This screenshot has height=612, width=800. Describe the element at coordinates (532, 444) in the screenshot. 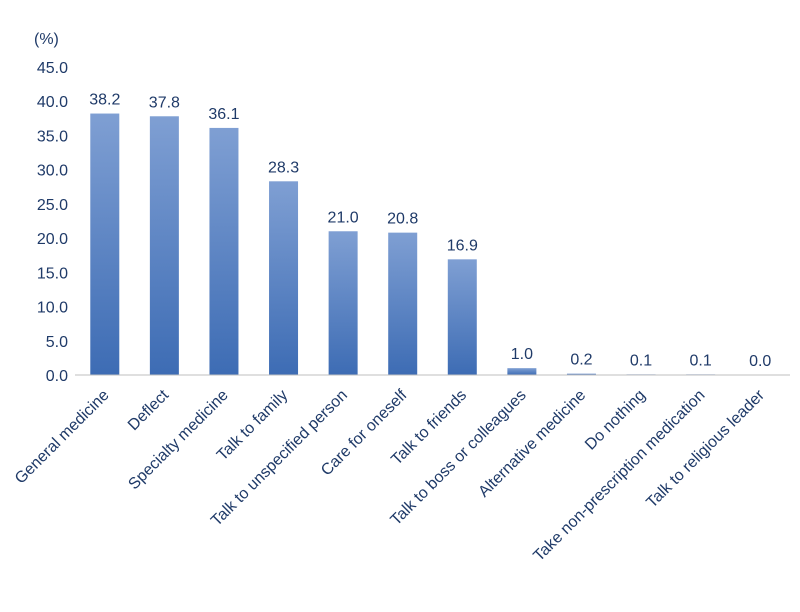

I see `category-label: Alternative medicine` at that location.